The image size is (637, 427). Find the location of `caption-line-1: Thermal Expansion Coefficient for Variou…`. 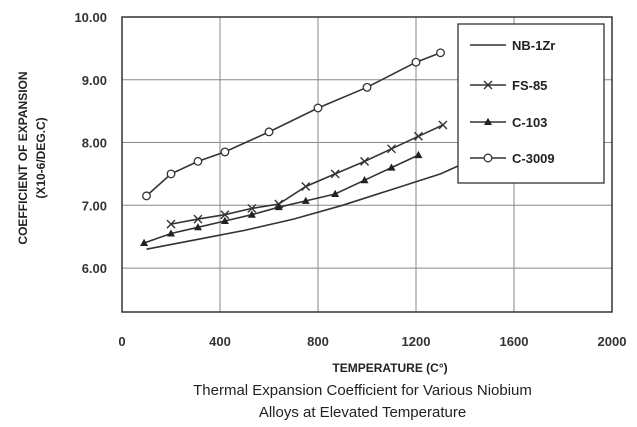

caption-line-1: Thermal Expansion Coefficient for Variou… is located at coordinates (362, 390).